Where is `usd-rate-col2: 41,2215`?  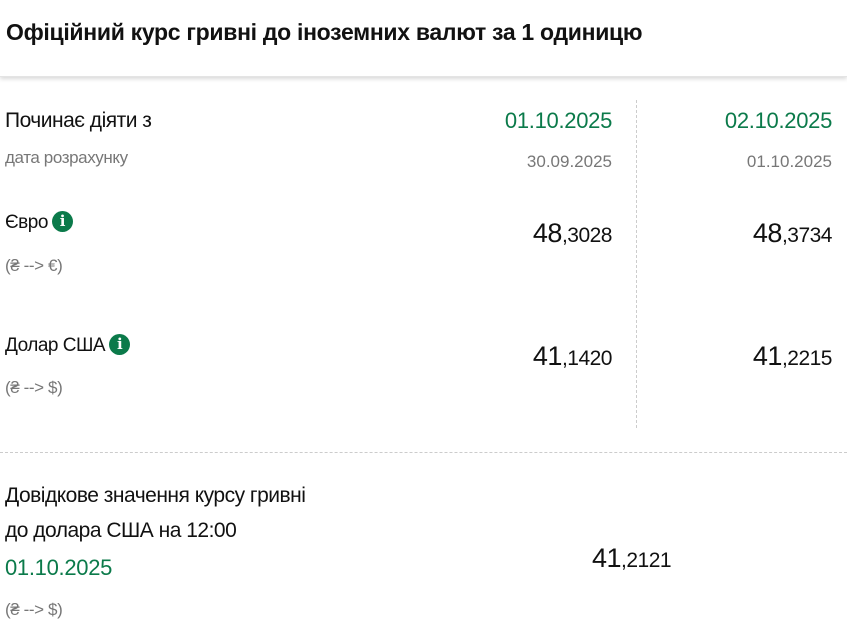 usd-rate-col2: 41,2215 is located at coordinates (792, 356).